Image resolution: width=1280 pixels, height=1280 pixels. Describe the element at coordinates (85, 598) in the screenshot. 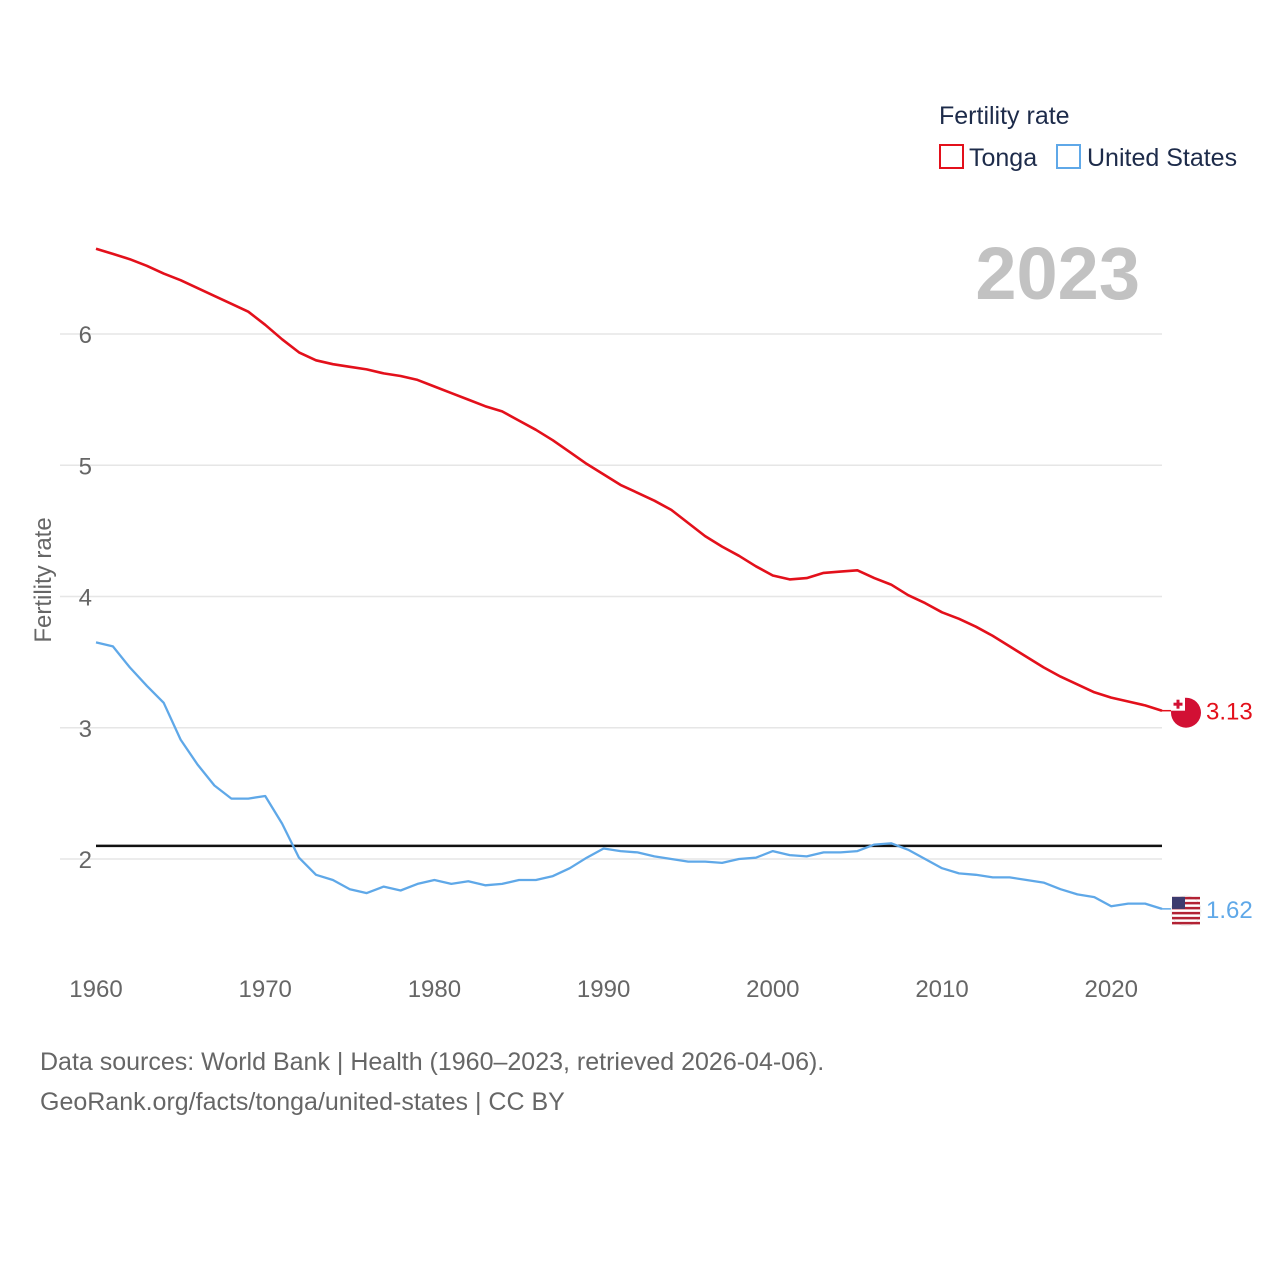

I see `y-tick-label-4: 4` at that location.